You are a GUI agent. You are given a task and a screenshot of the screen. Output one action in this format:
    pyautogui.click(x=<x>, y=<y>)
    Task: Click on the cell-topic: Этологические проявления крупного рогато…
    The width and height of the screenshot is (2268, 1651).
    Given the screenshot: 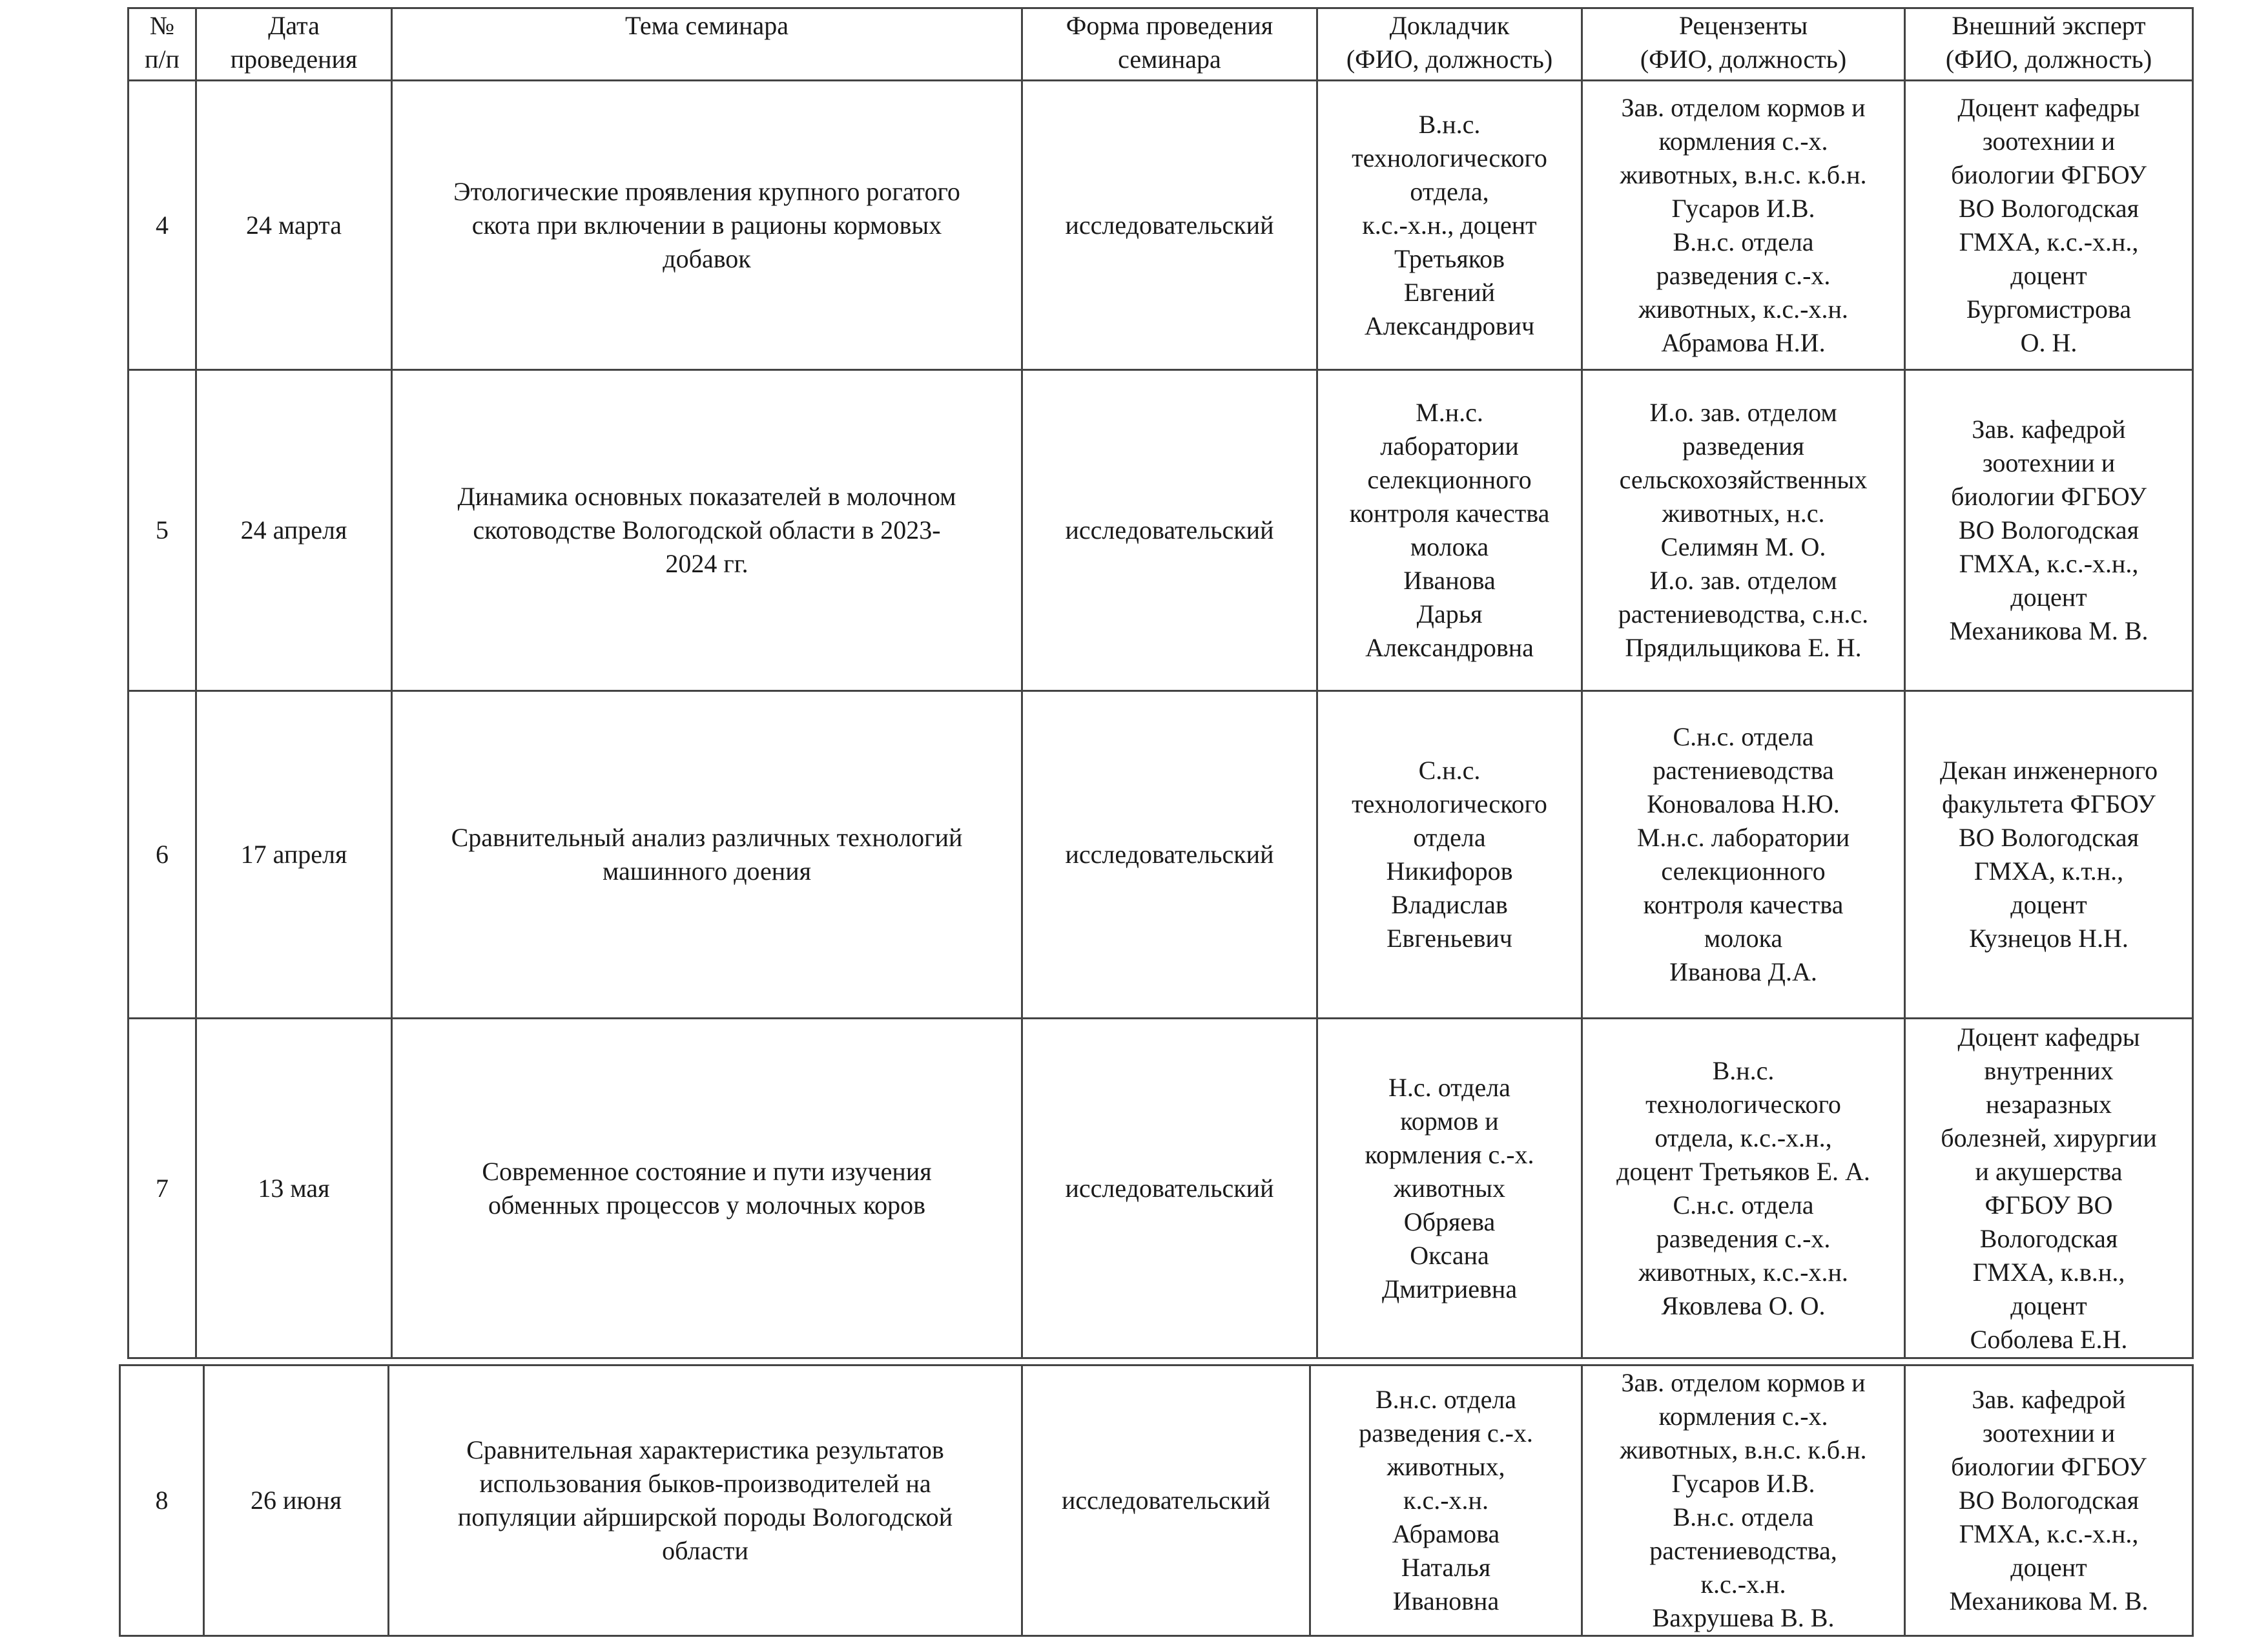 What is the action you would take?
    pyautogui.click(x=707, y=225)
    